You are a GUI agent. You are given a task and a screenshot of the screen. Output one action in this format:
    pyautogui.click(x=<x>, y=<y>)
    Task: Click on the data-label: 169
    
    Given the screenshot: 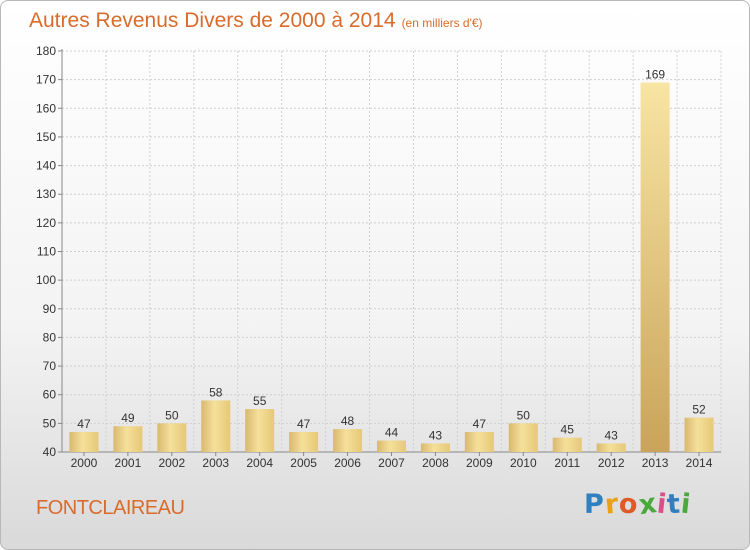 What is the action you would take?
    pyautogui.click(x=655, y=75)
    